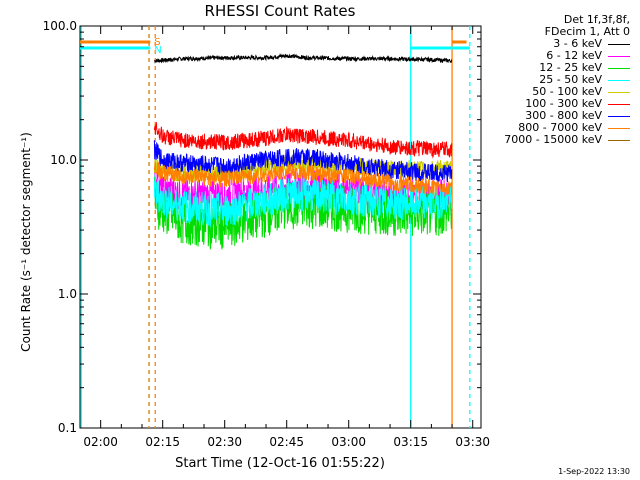  Describe the element at coordinates (67, 428) in the screenshot. I see `y-tick-label: 0.1` at that location.